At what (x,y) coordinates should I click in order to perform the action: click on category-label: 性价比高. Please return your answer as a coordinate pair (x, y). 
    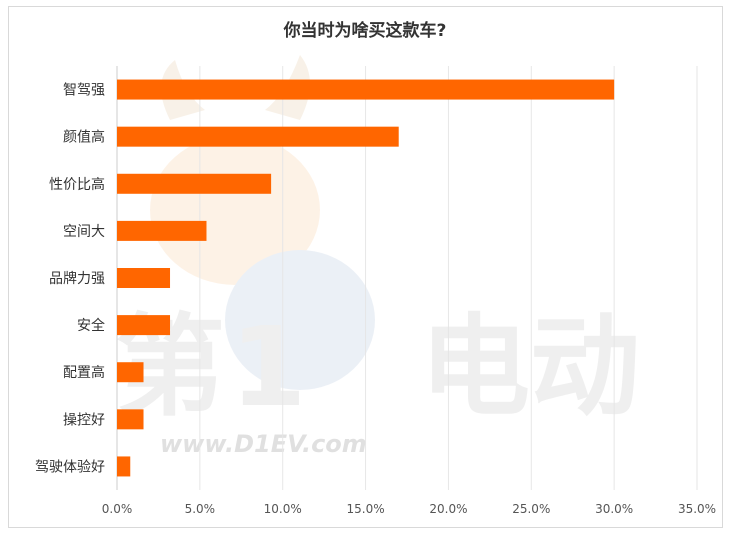
    Looking at the image, I should click on (77, 184).